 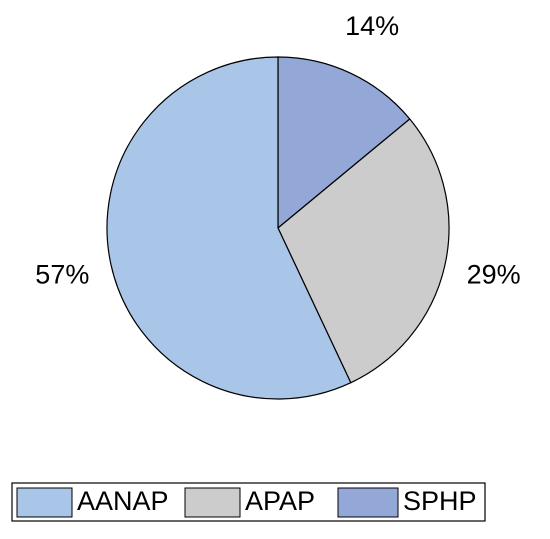 I want to click on pie-slice, so click(x=344, y=143).